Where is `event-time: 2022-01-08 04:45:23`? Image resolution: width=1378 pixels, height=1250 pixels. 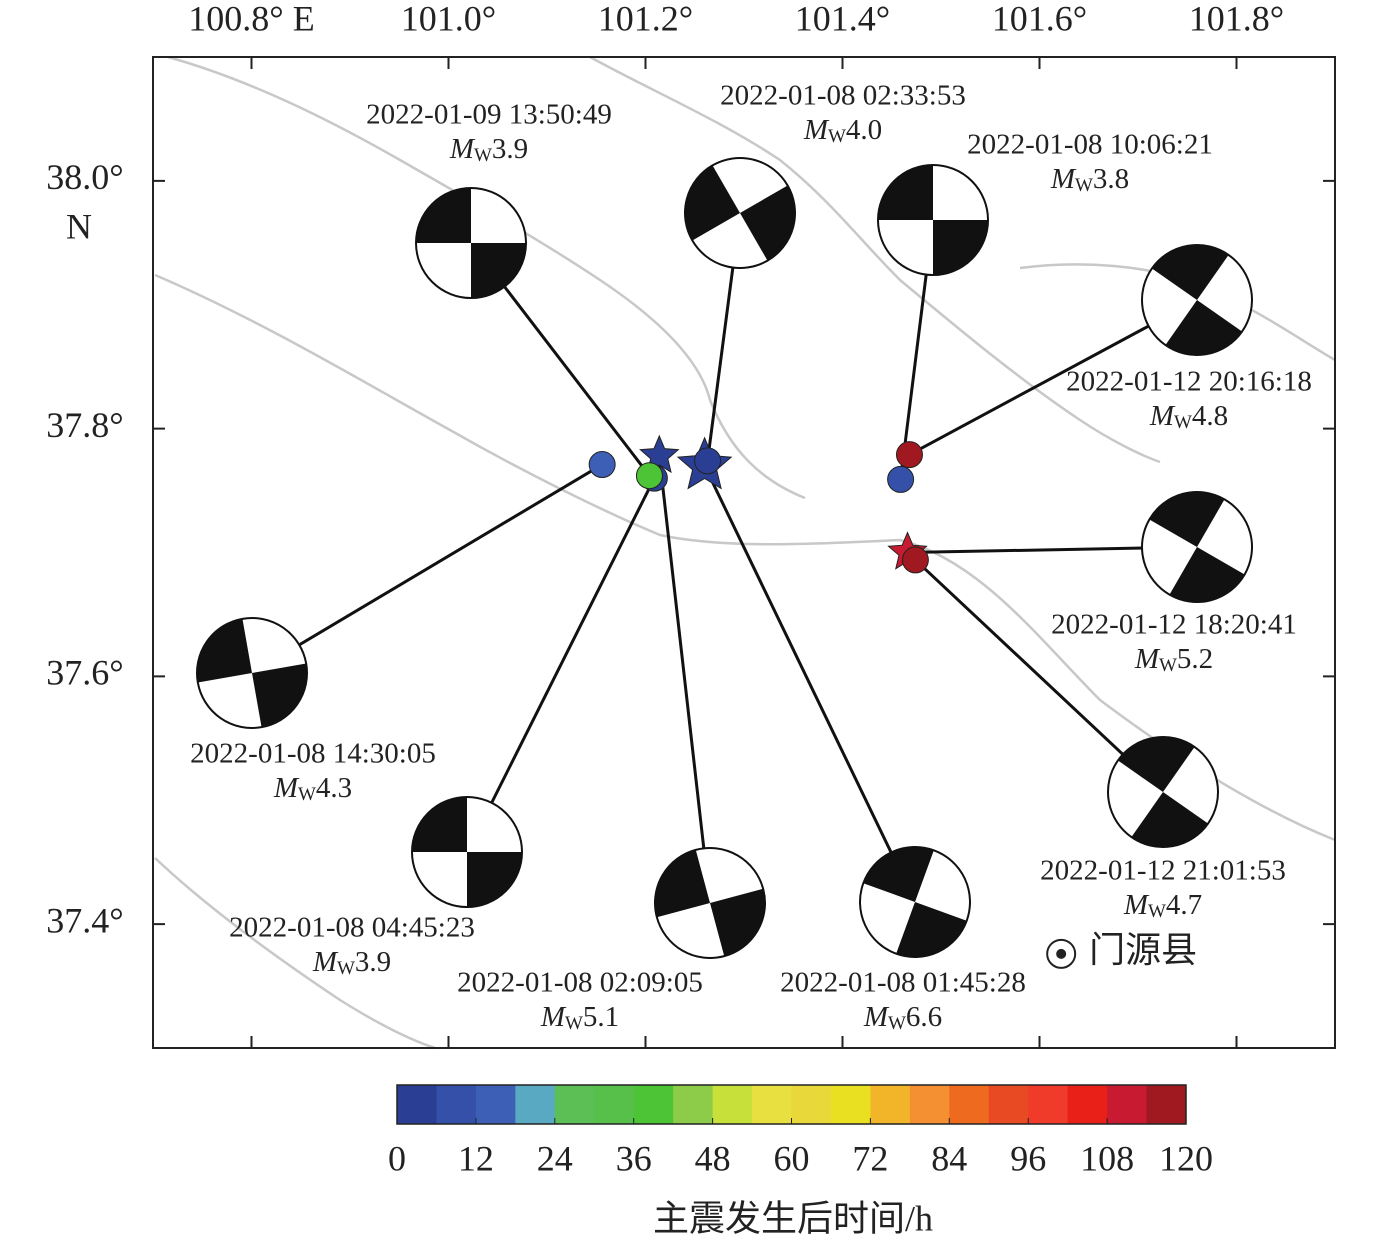 event-time: 2022-01-08 04:45:23 is located at coordinates (352, 928).